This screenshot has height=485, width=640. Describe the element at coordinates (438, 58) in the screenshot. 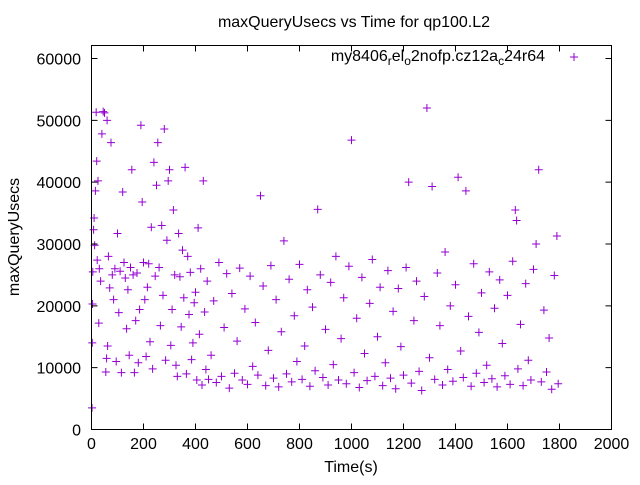

I see `legend-label: my8406relo2nofp.cz12ac24r64` at that location.